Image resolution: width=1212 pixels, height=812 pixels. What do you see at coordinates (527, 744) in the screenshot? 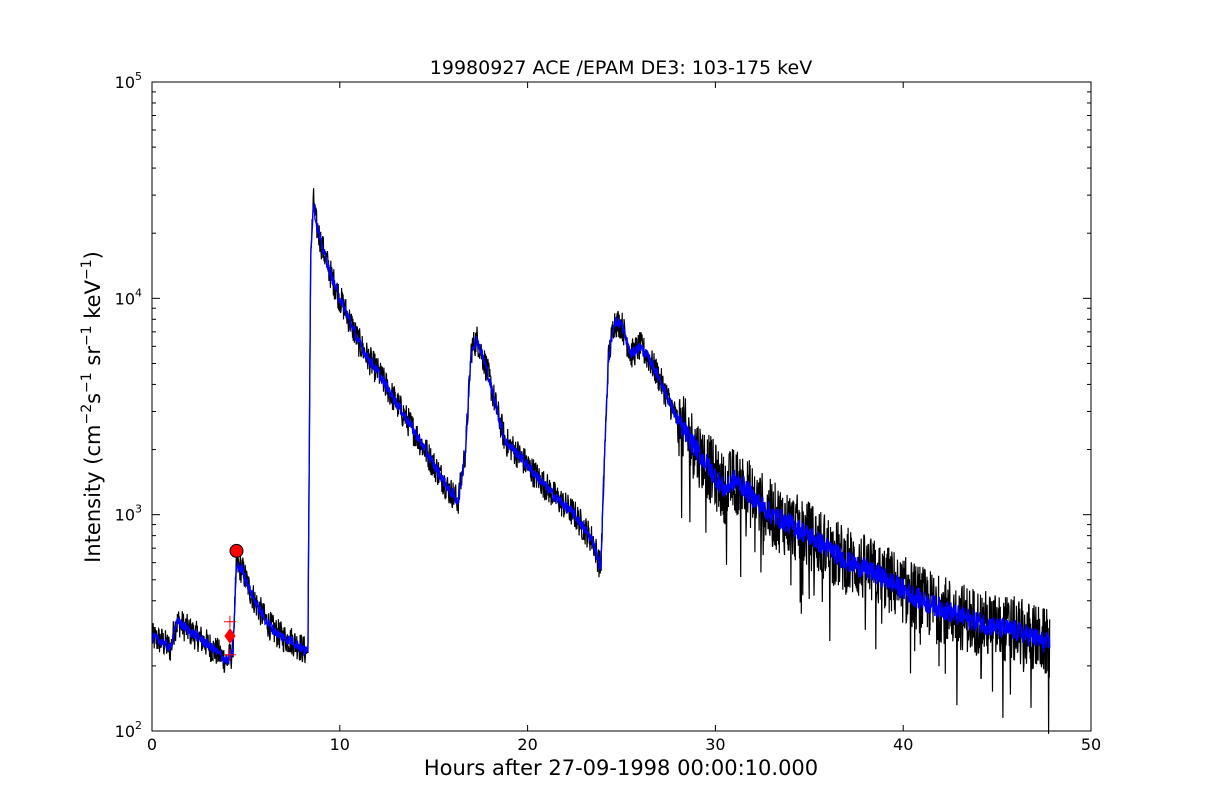
I see `x-tick-label: 20` at bounding box center [527, 744].